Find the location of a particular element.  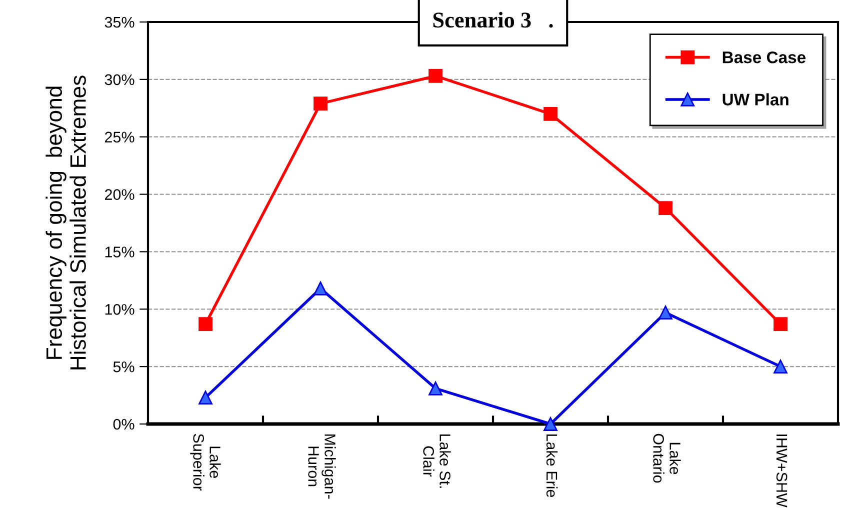

y-tick-label: 20% is located at coordinates (119, 194).